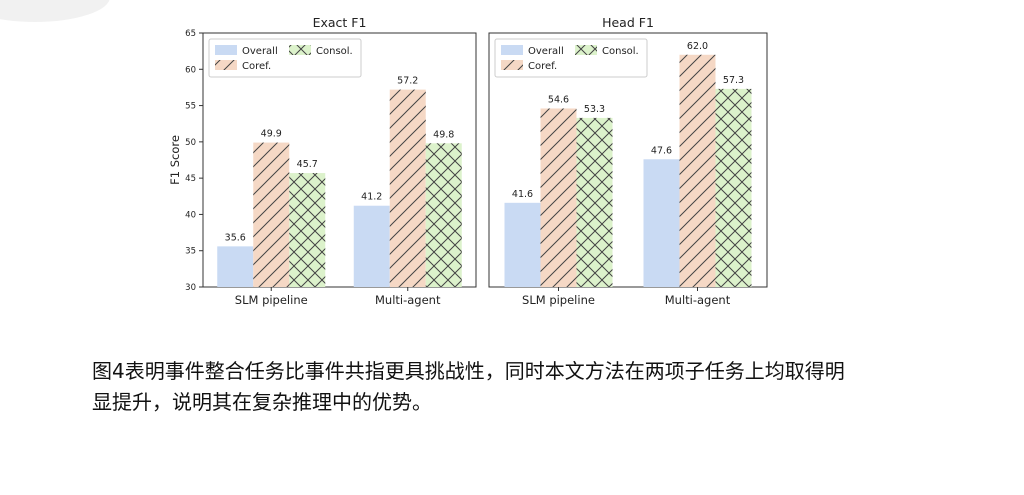 Image resolution: width=1024 pixels, height=495 pixels. What do you see at coordinates (190, 288) in the screenshot?
I see `y-tick-label: 30` at bounding box center [190, 288].